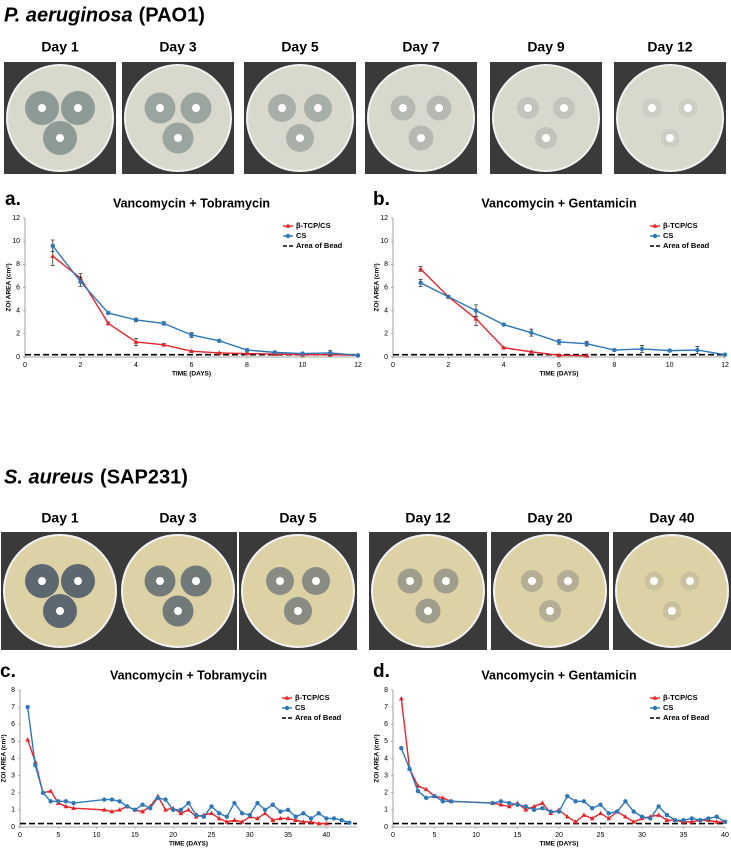 The height and width of the screenshot is (851, 731). Describe the element at coordinates (49, 477) in the screenshot. I see `section-title: S. aureus` at that location.